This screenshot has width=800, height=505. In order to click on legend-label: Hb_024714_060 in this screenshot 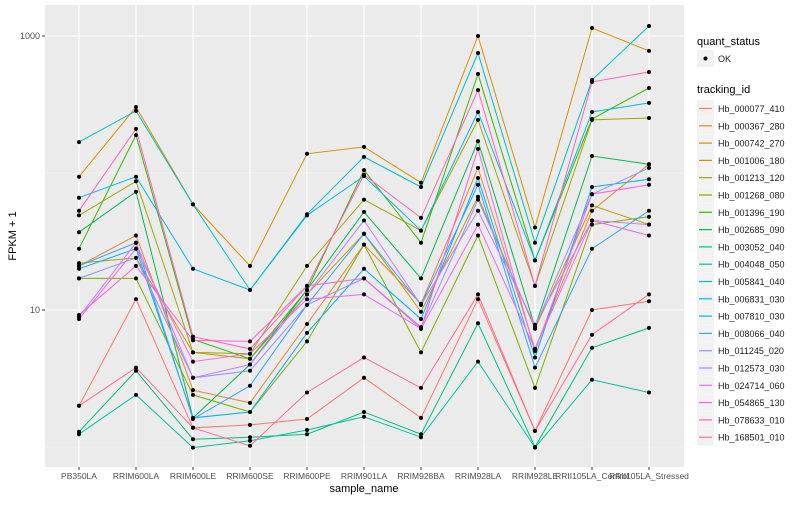, I will do `click(751, 386)`.